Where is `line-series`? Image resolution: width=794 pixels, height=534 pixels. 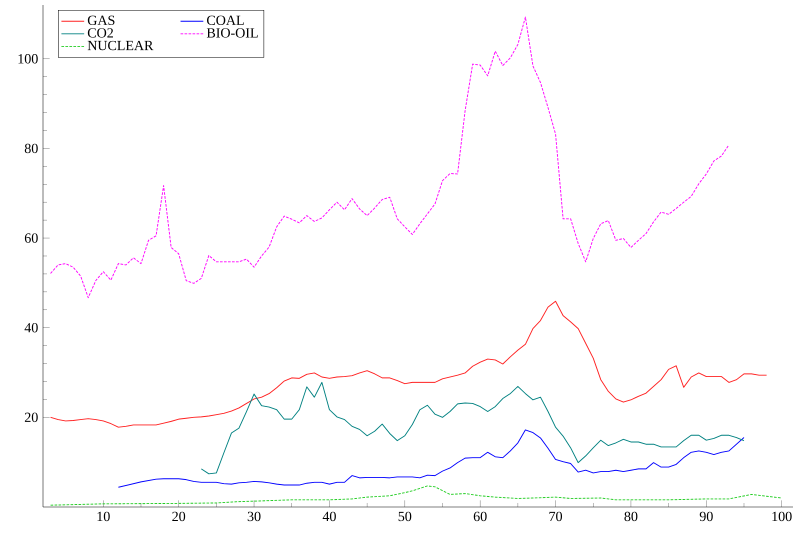 line-series is located at coordinates (416, 495).